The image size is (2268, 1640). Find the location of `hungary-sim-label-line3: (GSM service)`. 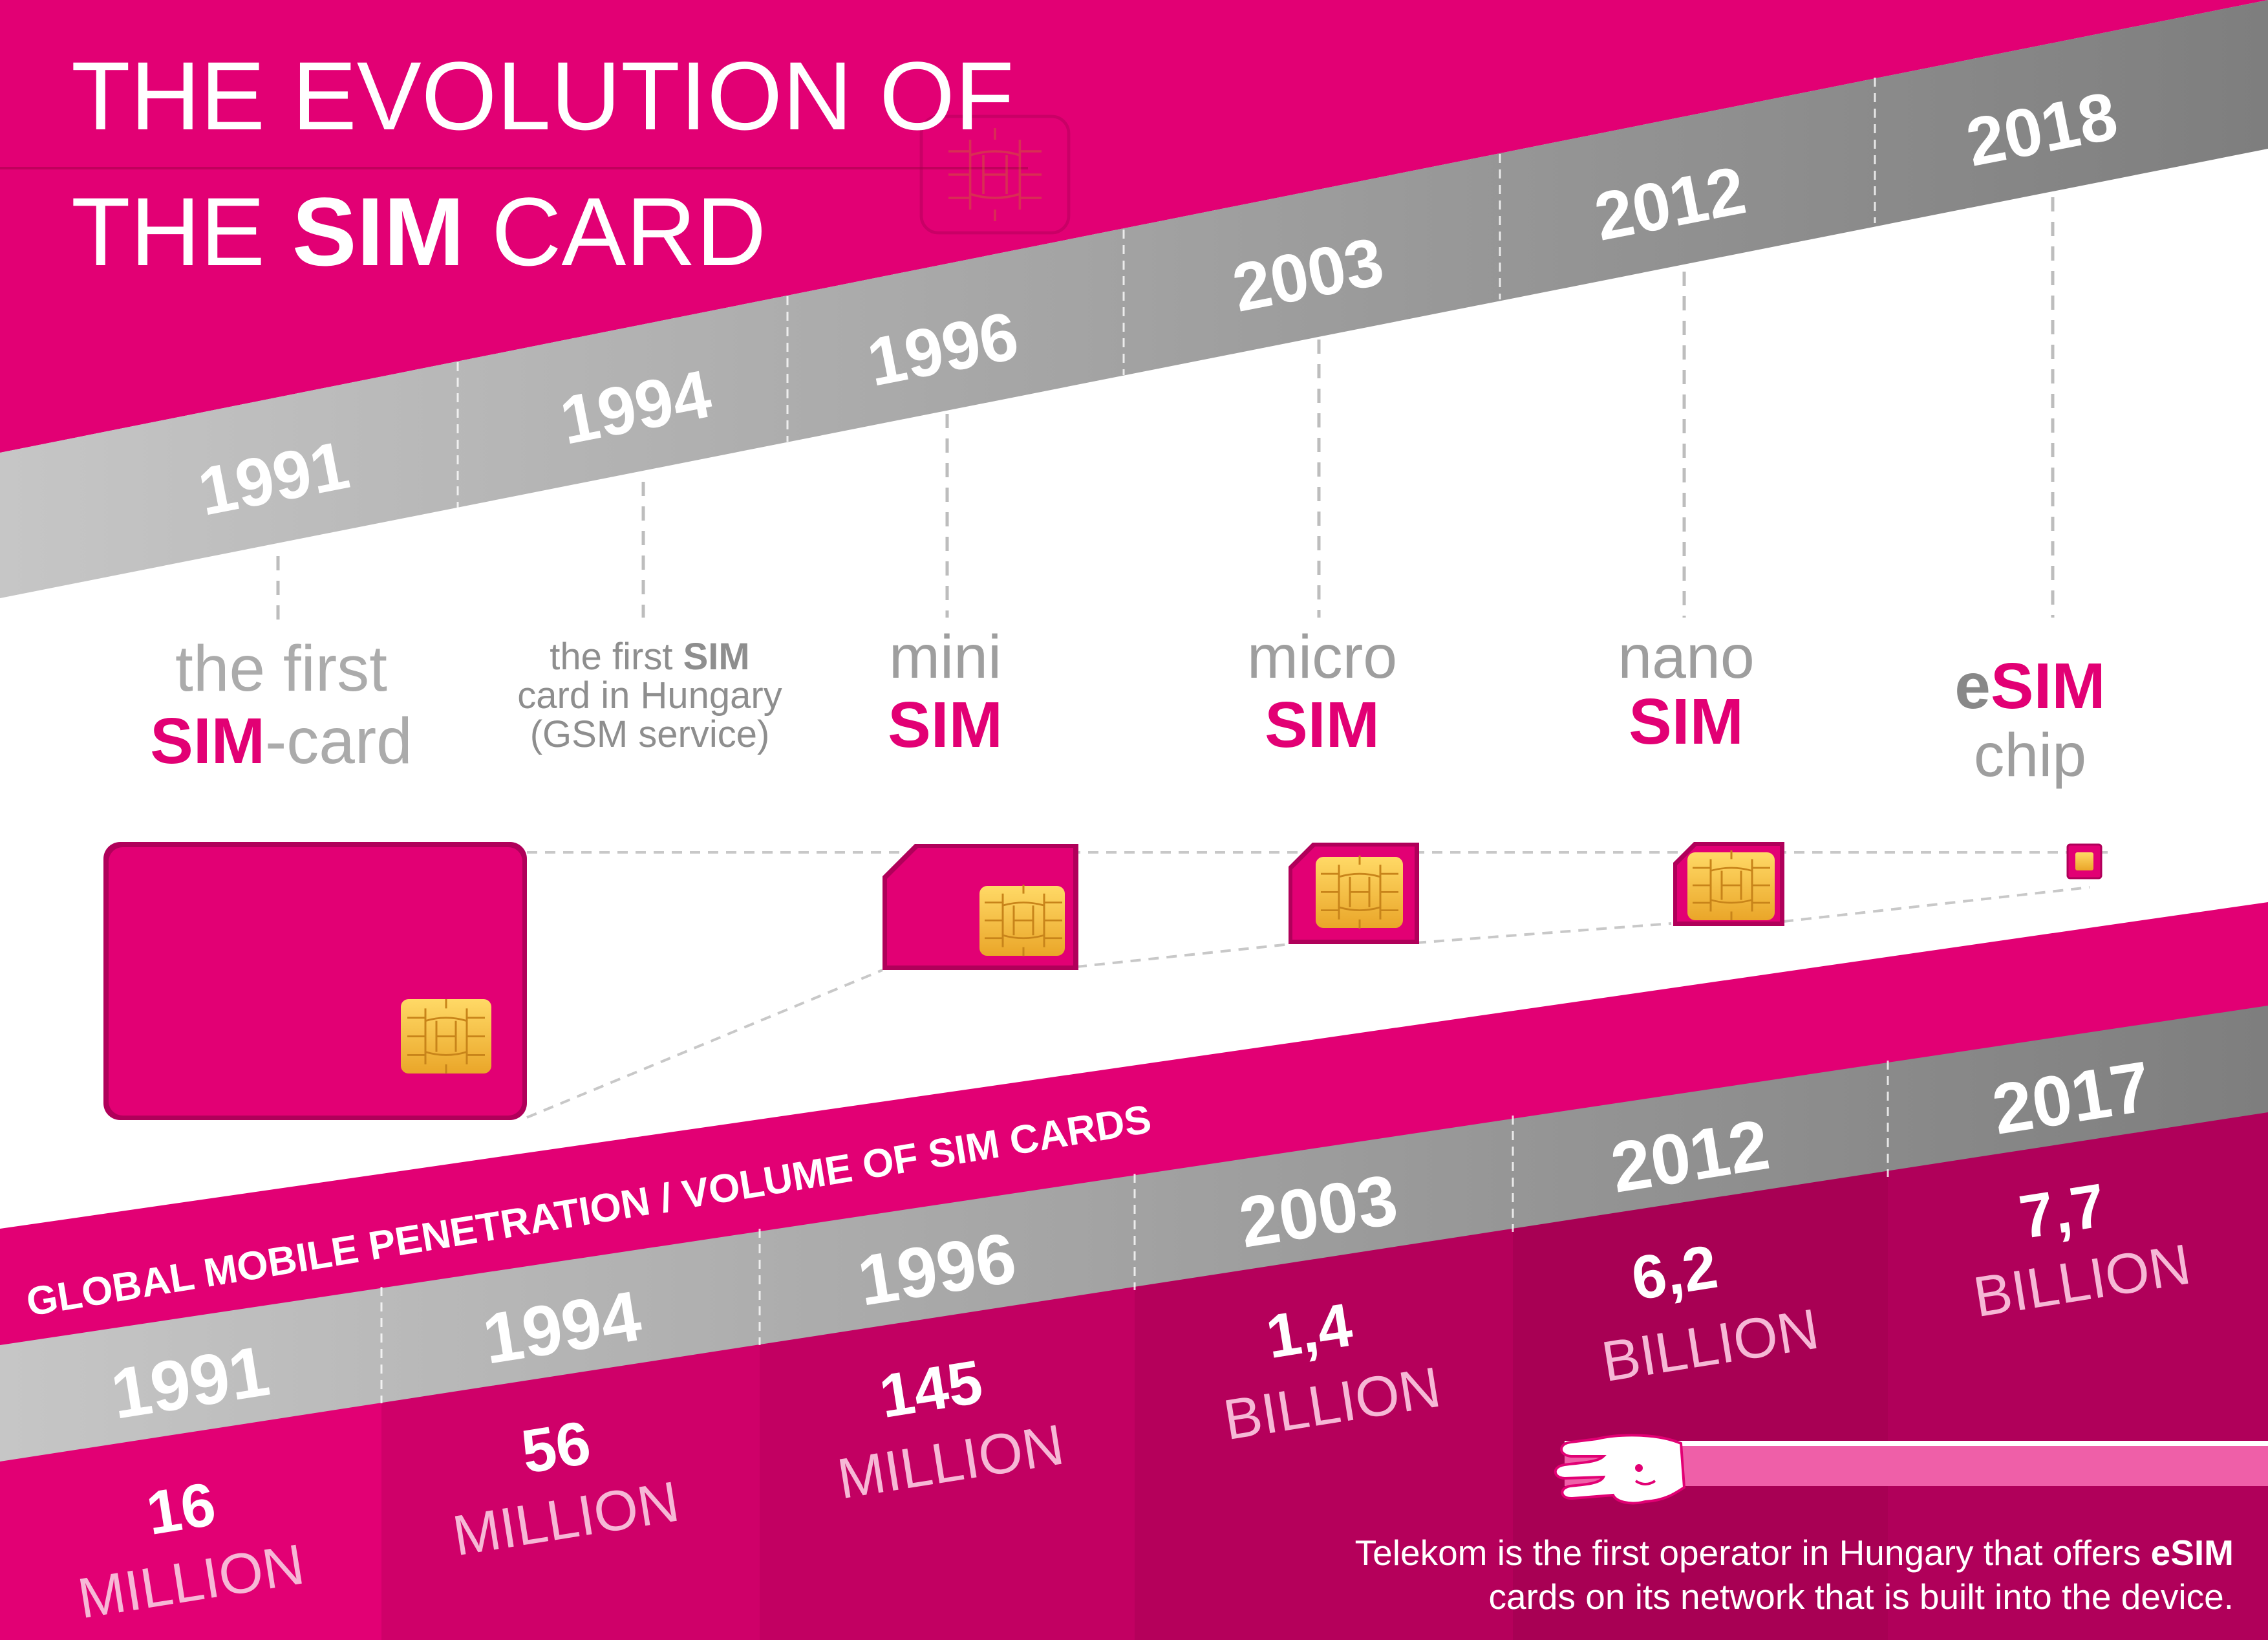

hungary-sim-label-line3: (GSM service) is located at coordinates (650, 734).